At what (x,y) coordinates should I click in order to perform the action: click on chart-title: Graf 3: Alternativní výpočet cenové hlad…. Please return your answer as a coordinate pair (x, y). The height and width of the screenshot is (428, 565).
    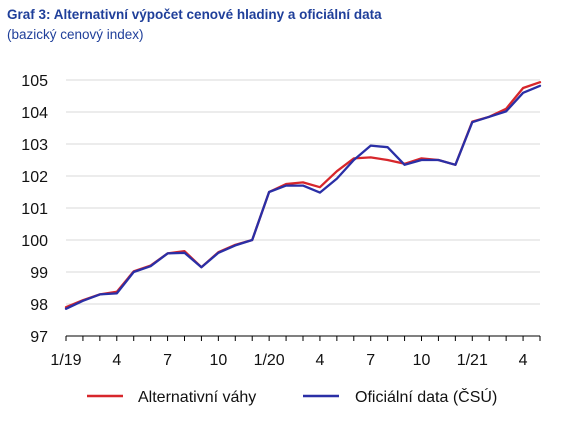
    Looking at the image, I should click on (194, 14).